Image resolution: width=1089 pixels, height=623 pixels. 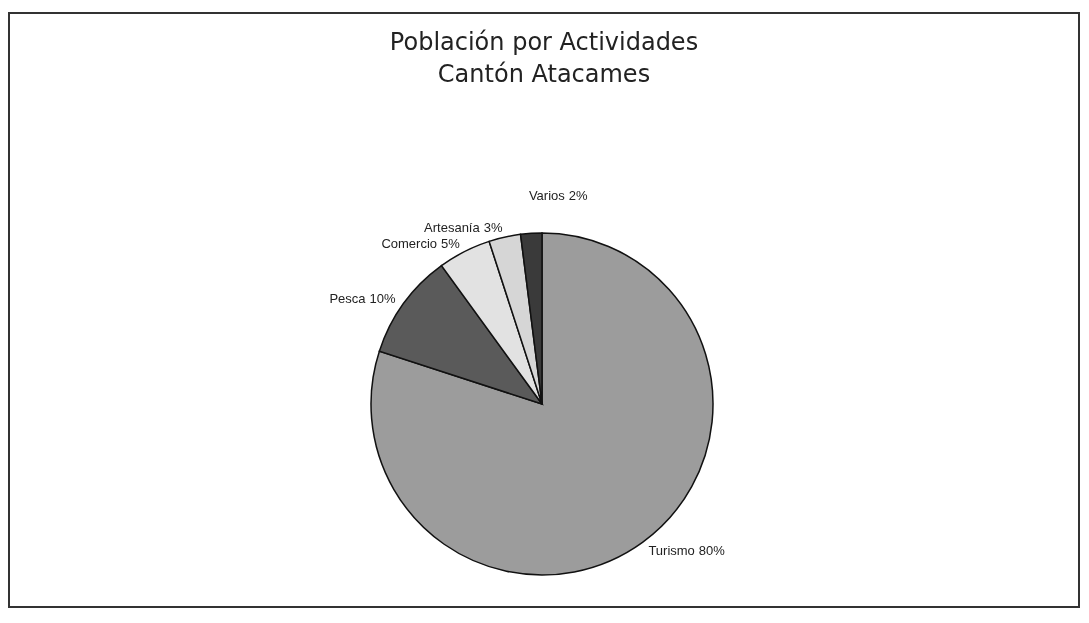 I want to click on slice-label: Artesanía, so click(x=452, y=227).